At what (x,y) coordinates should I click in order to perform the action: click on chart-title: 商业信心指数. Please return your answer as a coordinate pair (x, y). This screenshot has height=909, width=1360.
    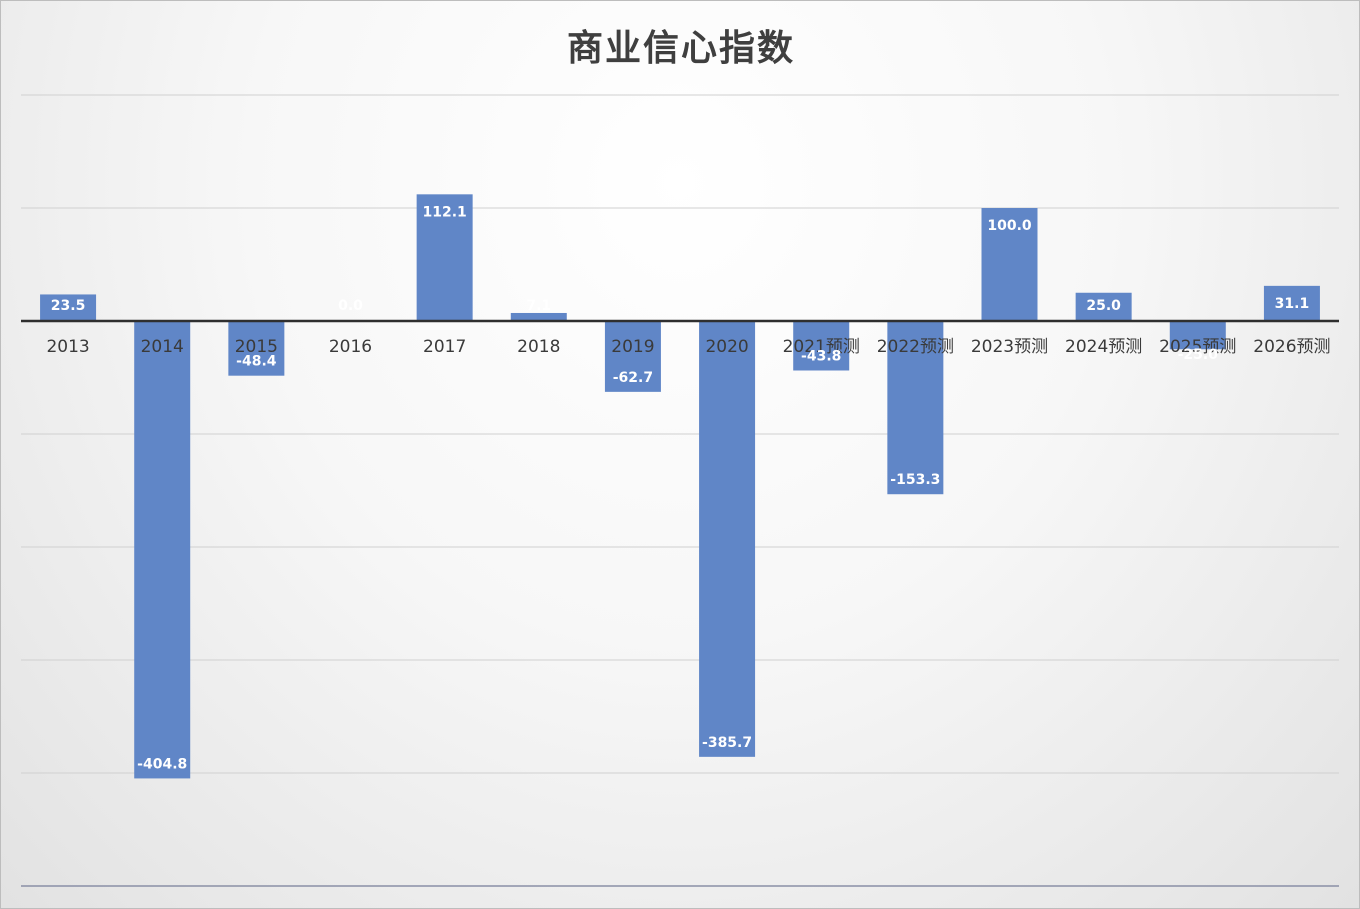
    Looking at the image, I should click on (680, 48).